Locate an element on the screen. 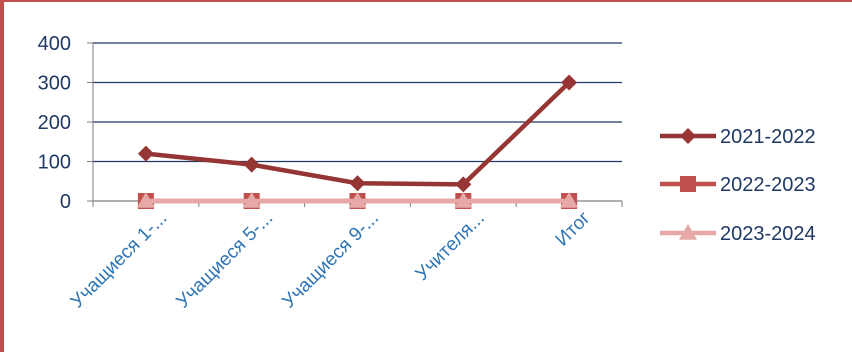 This screenshot has height=352, width=852. y-axis-ticks: 0 100 200 300 400 is located at coordinates (65, 123).